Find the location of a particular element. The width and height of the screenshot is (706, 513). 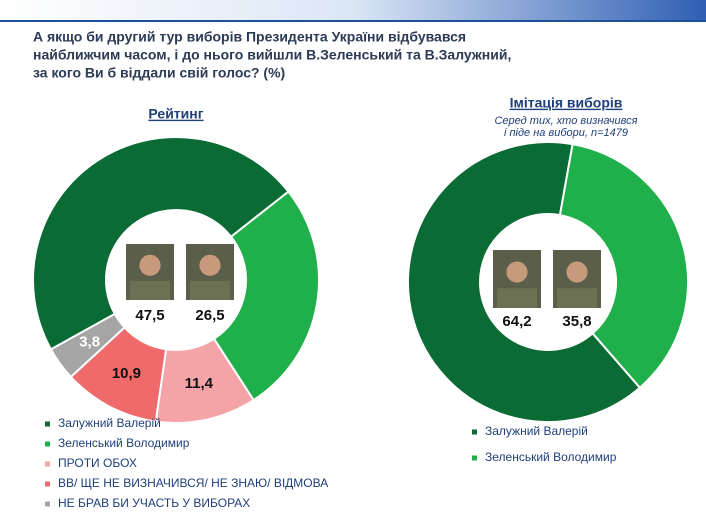

value-label: 3,8 is located at coordinates (89, 341).